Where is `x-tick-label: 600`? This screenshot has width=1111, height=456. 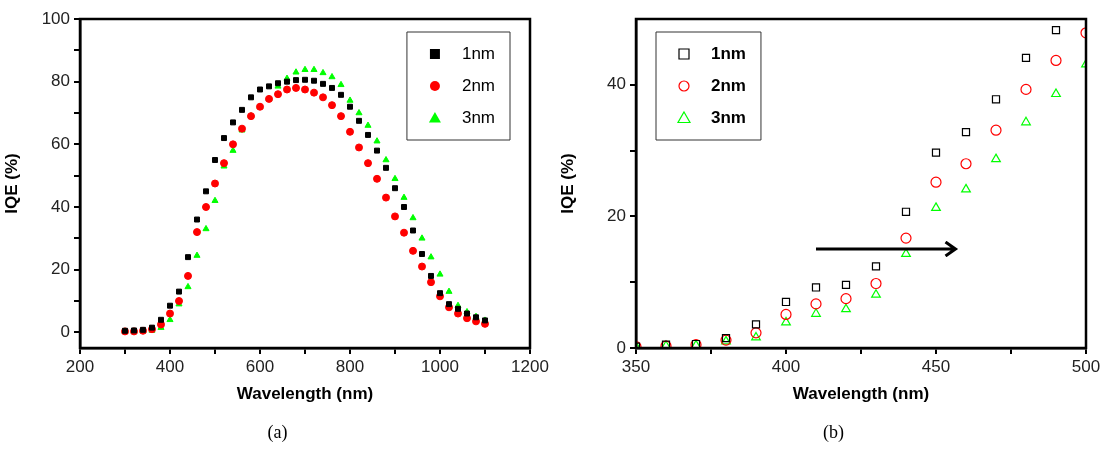 x-tick-label: 600 is located at coordinates (260, 366).